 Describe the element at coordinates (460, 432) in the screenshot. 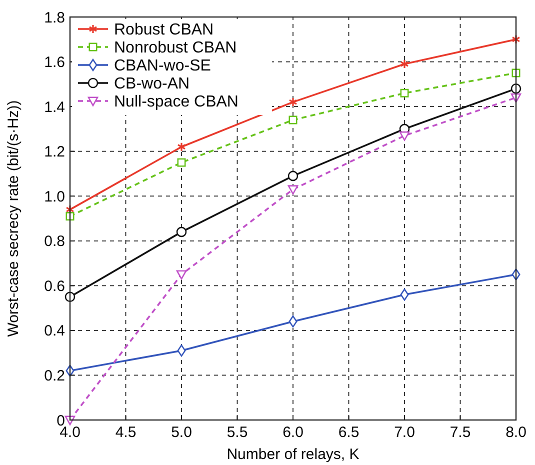

I see `x-tick-label: 7.5` at that location.